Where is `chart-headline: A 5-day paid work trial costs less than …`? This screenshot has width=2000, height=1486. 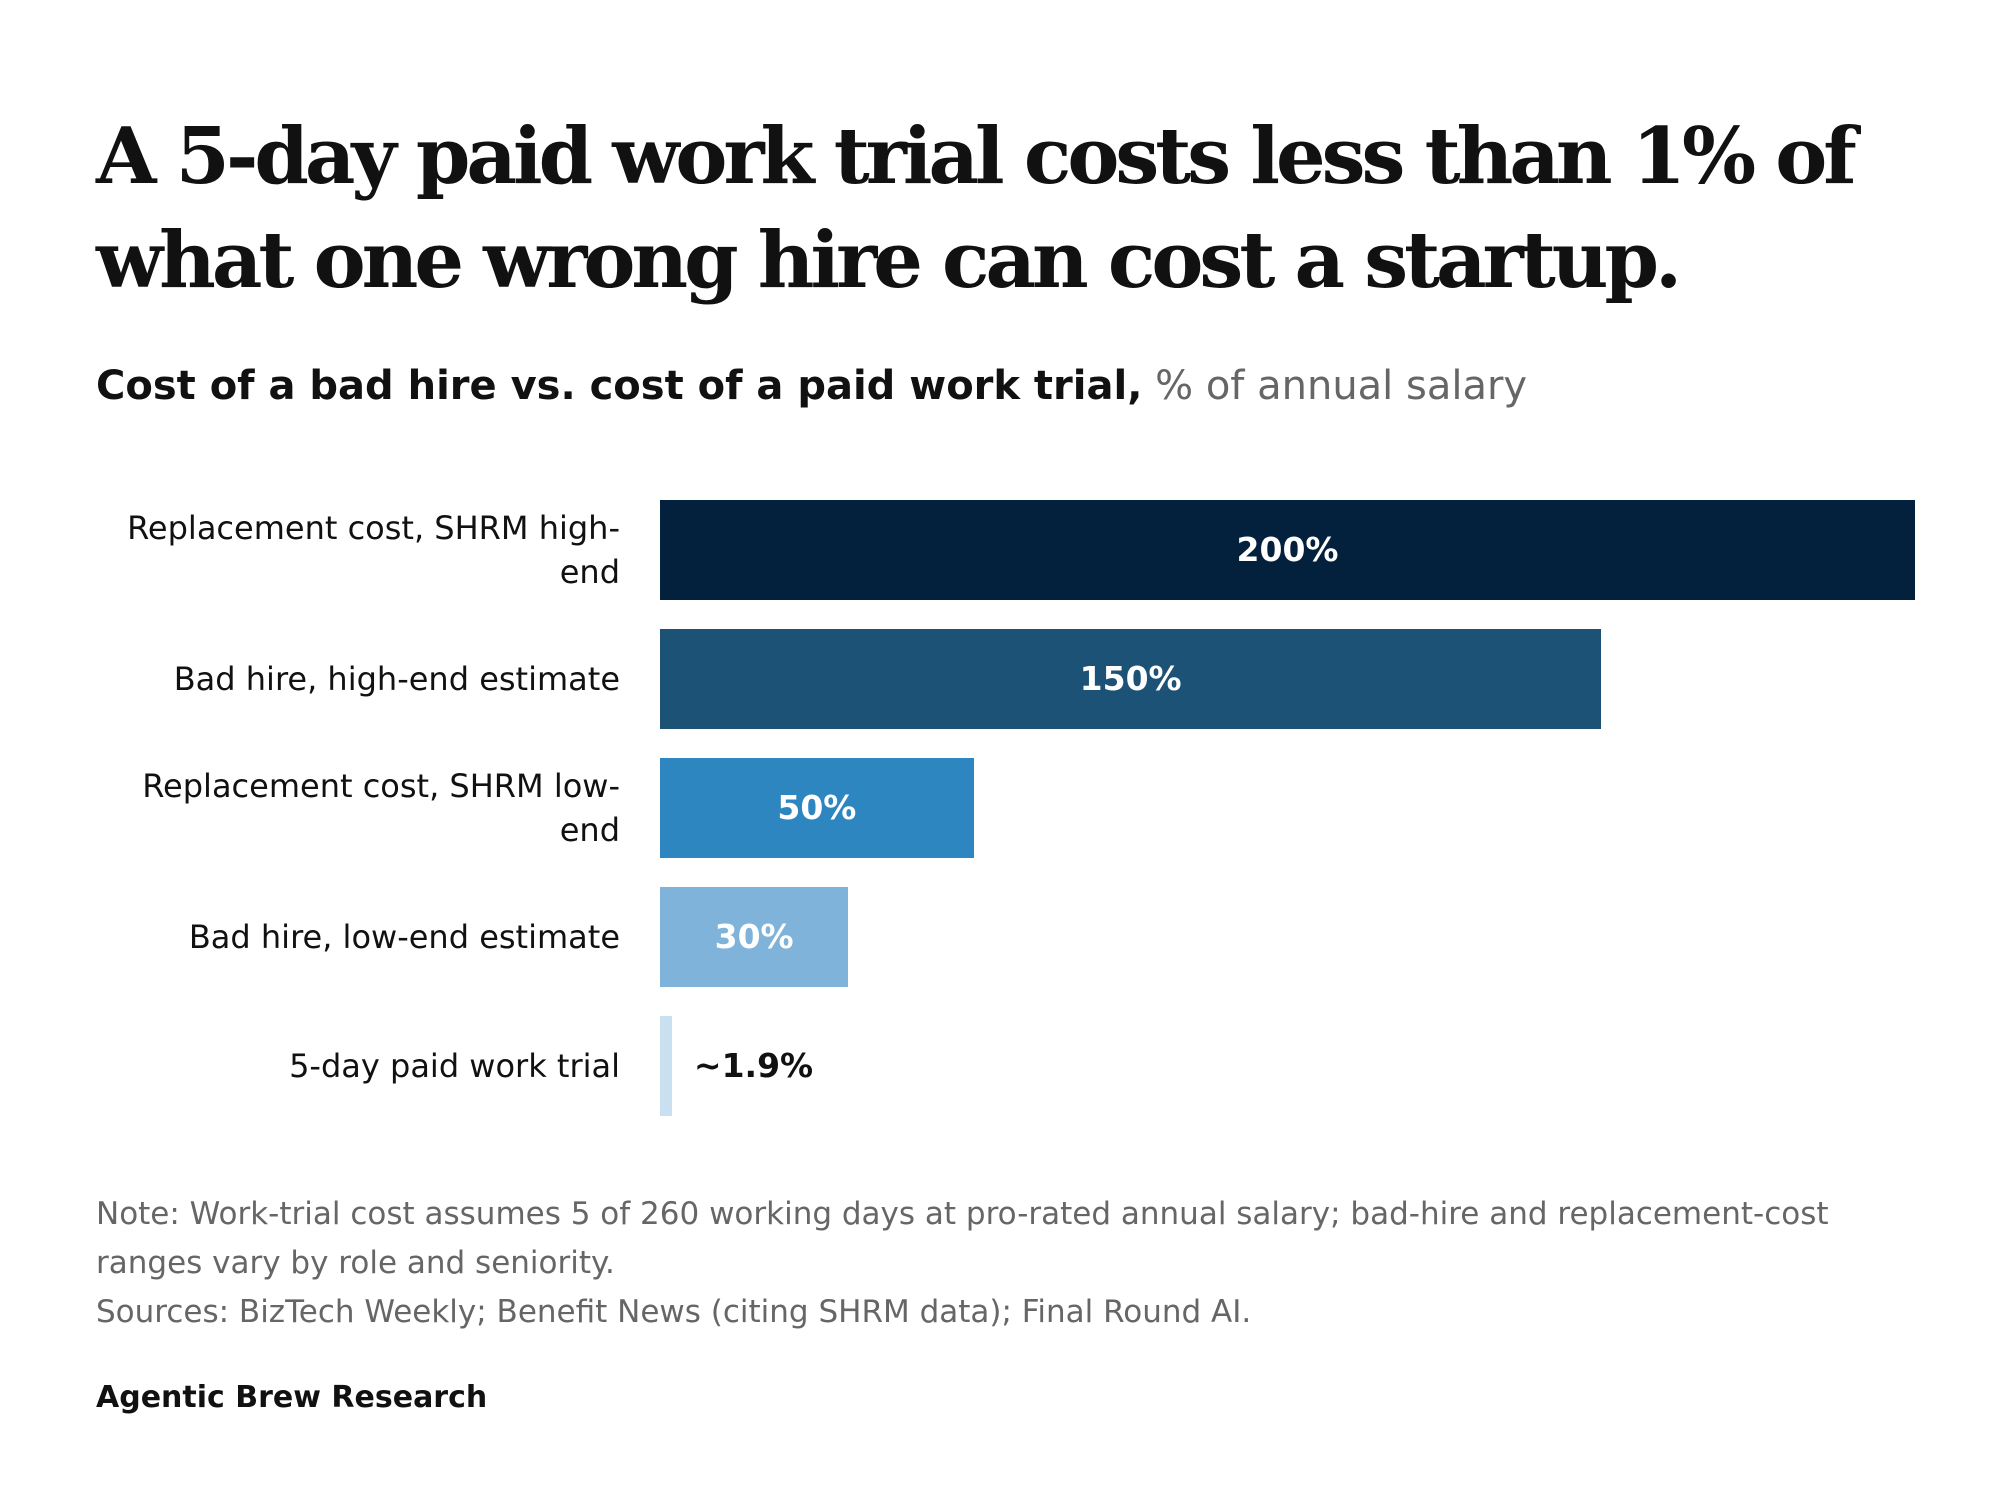 chart-headline: A 5-day paid work trial costs less than … is located at coordinates (976, 208).